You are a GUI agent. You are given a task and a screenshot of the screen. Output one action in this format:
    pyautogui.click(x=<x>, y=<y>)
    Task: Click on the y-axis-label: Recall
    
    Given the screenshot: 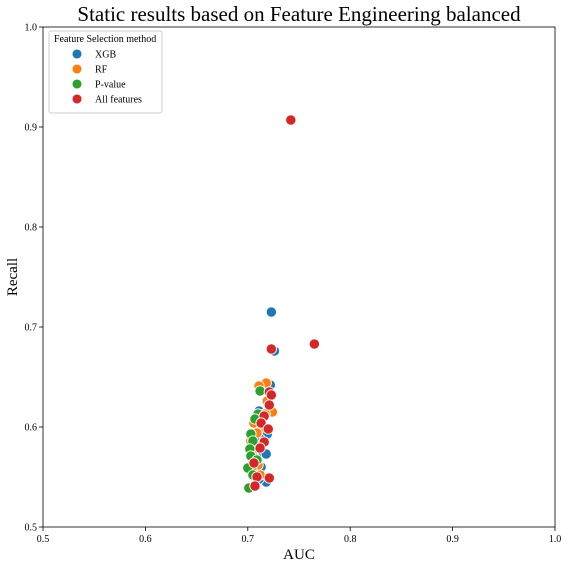 What is the action you would take?
    pyautogui.click(x=13, y=277)
    